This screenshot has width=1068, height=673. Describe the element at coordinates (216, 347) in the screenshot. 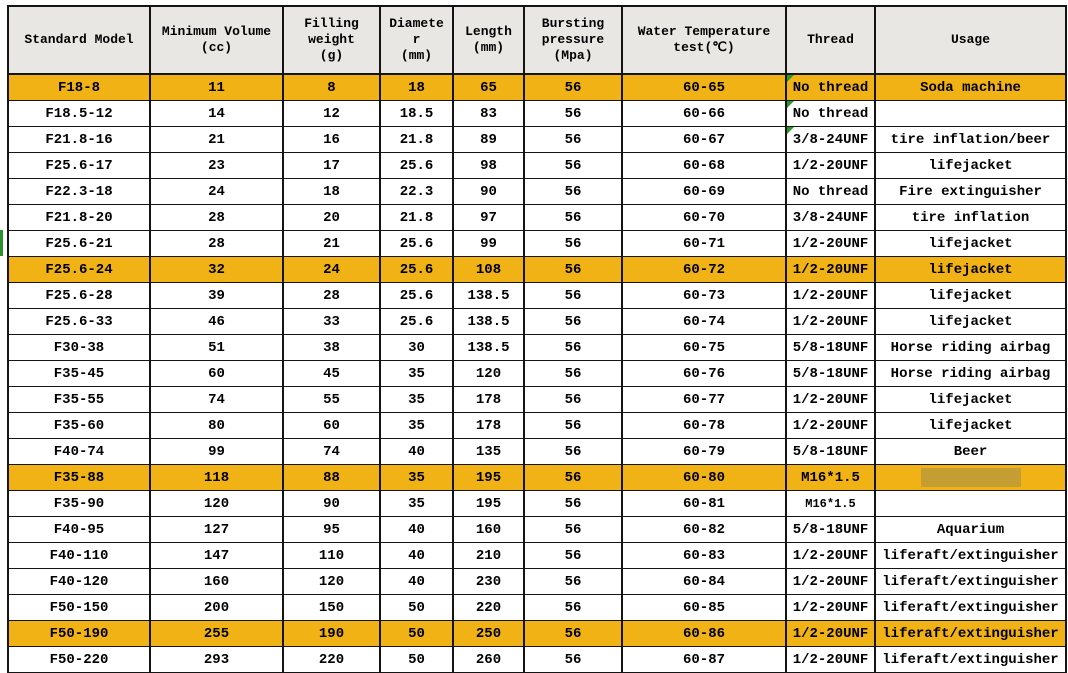

I see `cell-min-volume: 51` at that location.